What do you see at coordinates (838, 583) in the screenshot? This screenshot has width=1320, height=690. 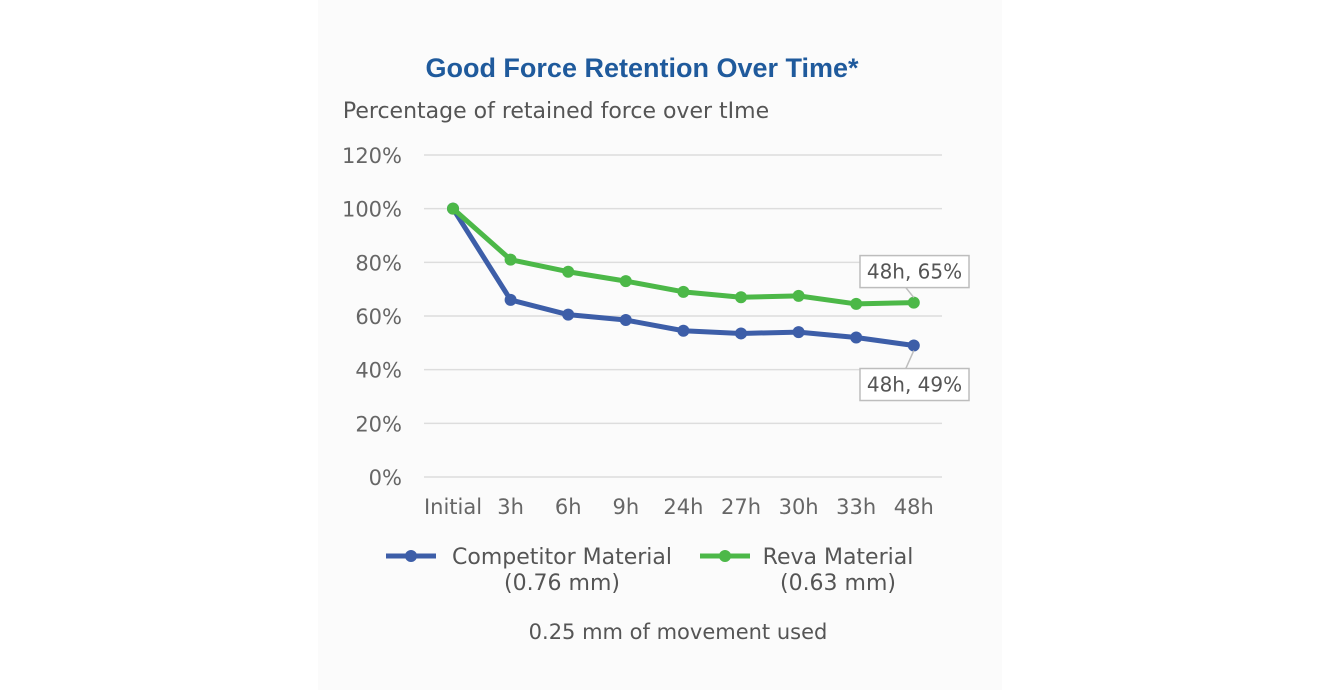 I see `legend-sublabel-reva: (0.63 mm)` at bounding box center [838, 583].